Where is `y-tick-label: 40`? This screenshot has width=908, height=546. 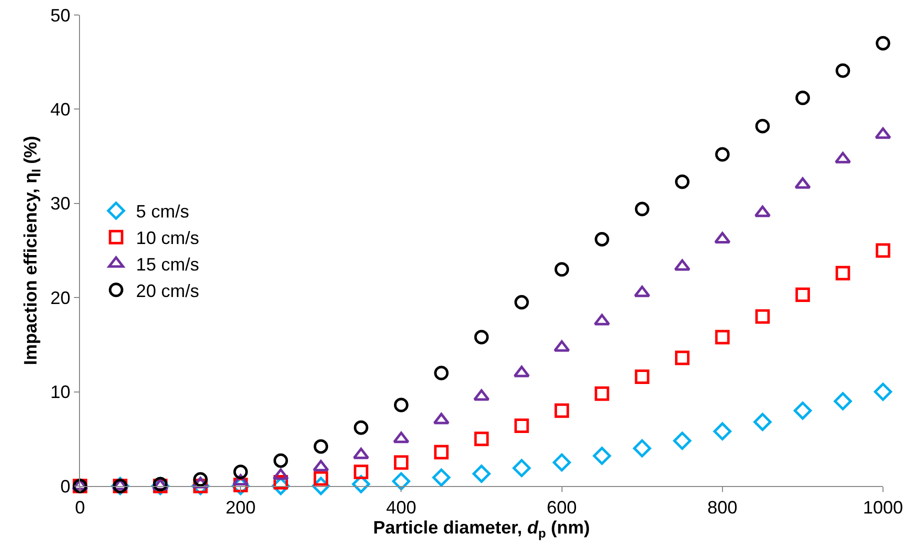 y-tick-label: 40 is located at coordinates (60, 110).